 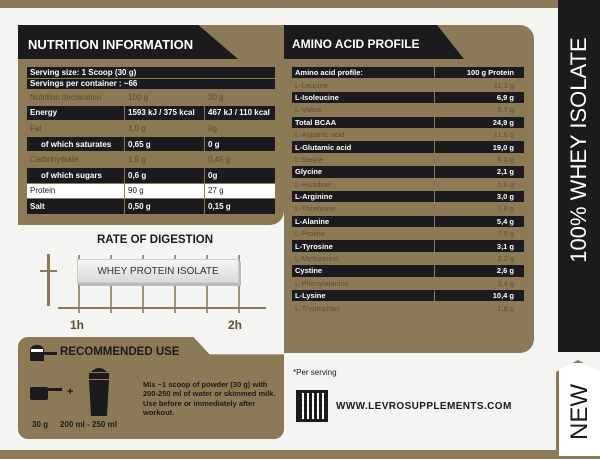 I want to click on table-row: Glycine 2,1 g, so click(x=408, y=172).